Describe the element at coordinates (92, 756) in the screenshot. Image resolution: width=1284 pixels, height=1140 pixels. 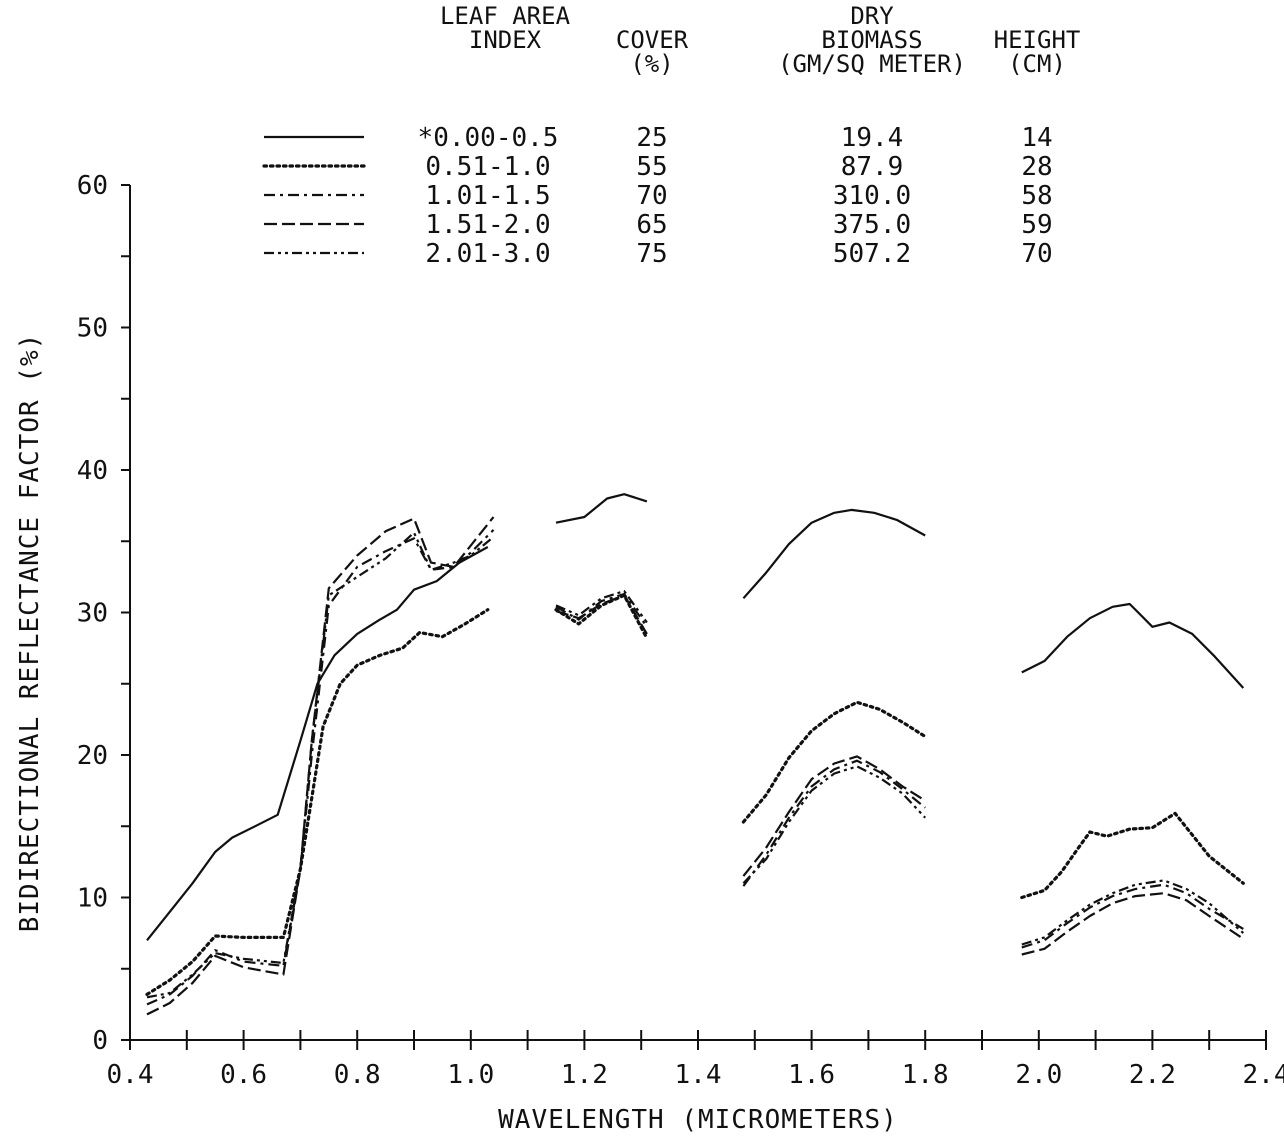
I see `y-tick-label: 20` at that location.